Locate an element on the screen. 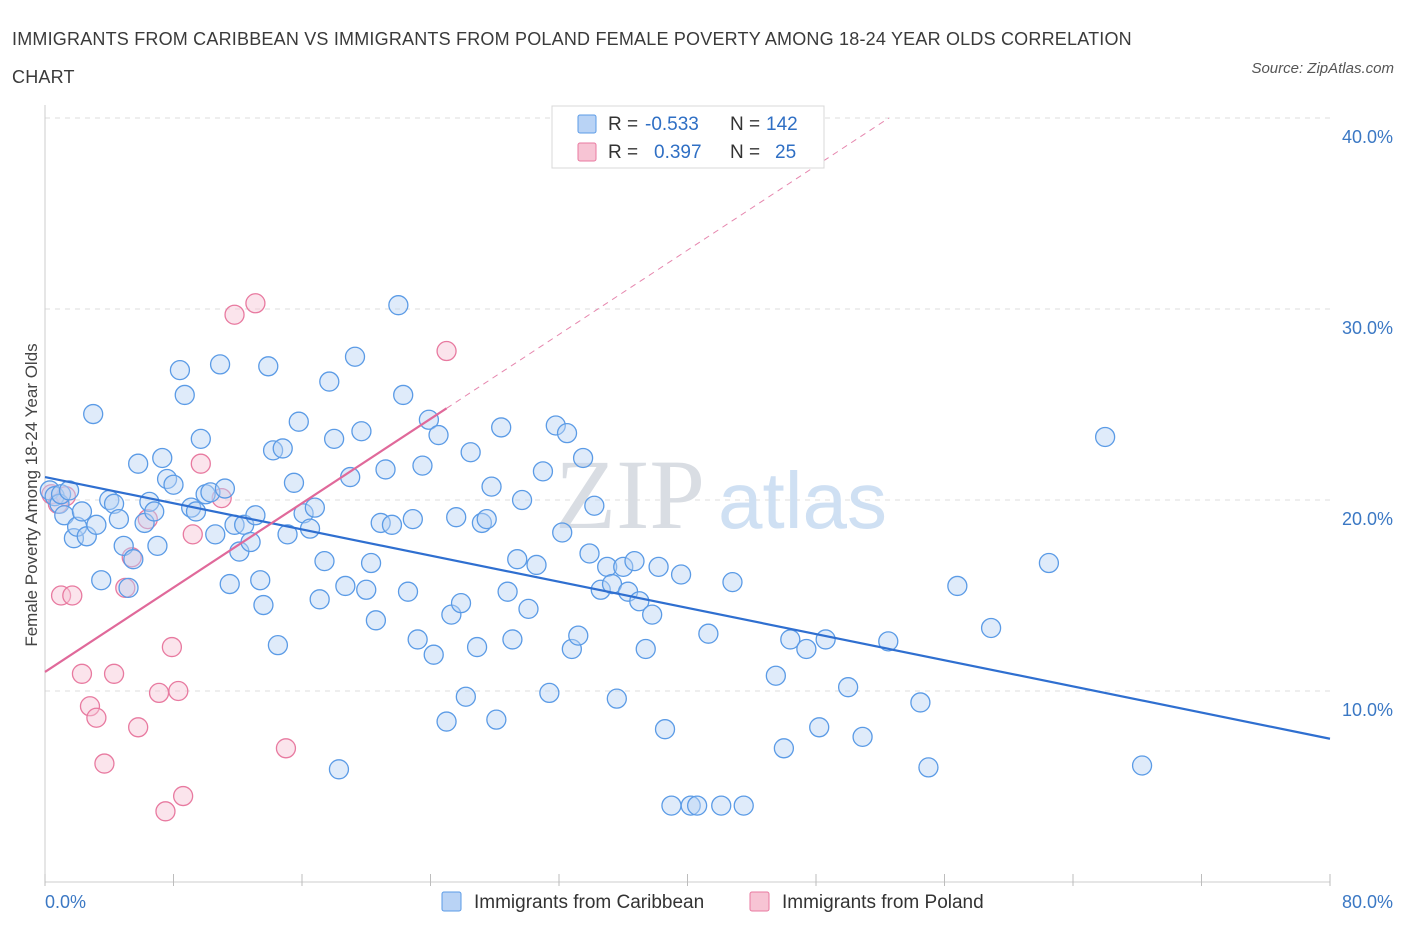  chart-source: Source: ZipAtlas.com is located at coordinates (1322, 68).